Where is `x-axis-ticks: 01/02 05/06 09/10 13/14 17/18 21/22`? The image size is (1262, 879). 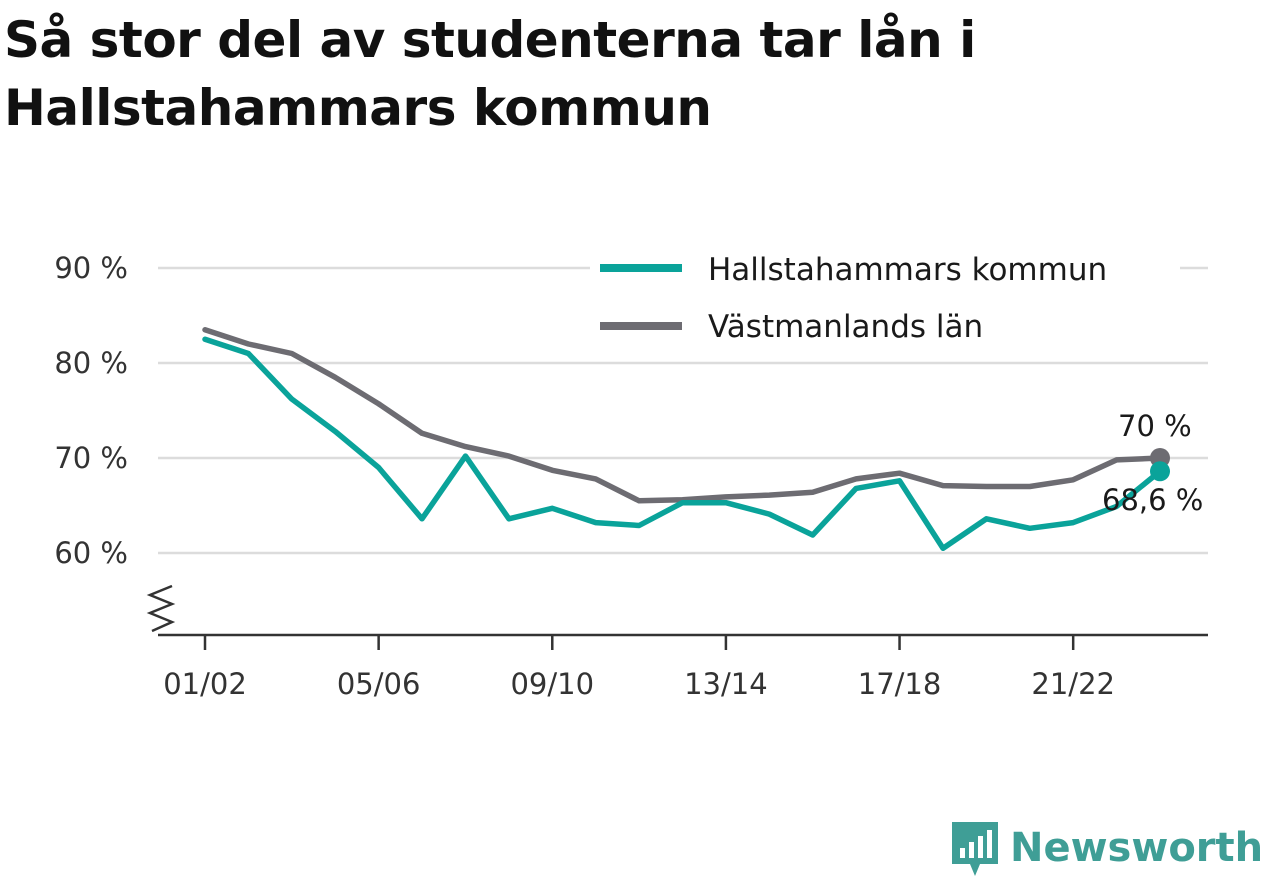 x-axis-ticks: 01/02 05/06 09/10 13/14 17/18 21/22 is located at coordinates (639, 668).